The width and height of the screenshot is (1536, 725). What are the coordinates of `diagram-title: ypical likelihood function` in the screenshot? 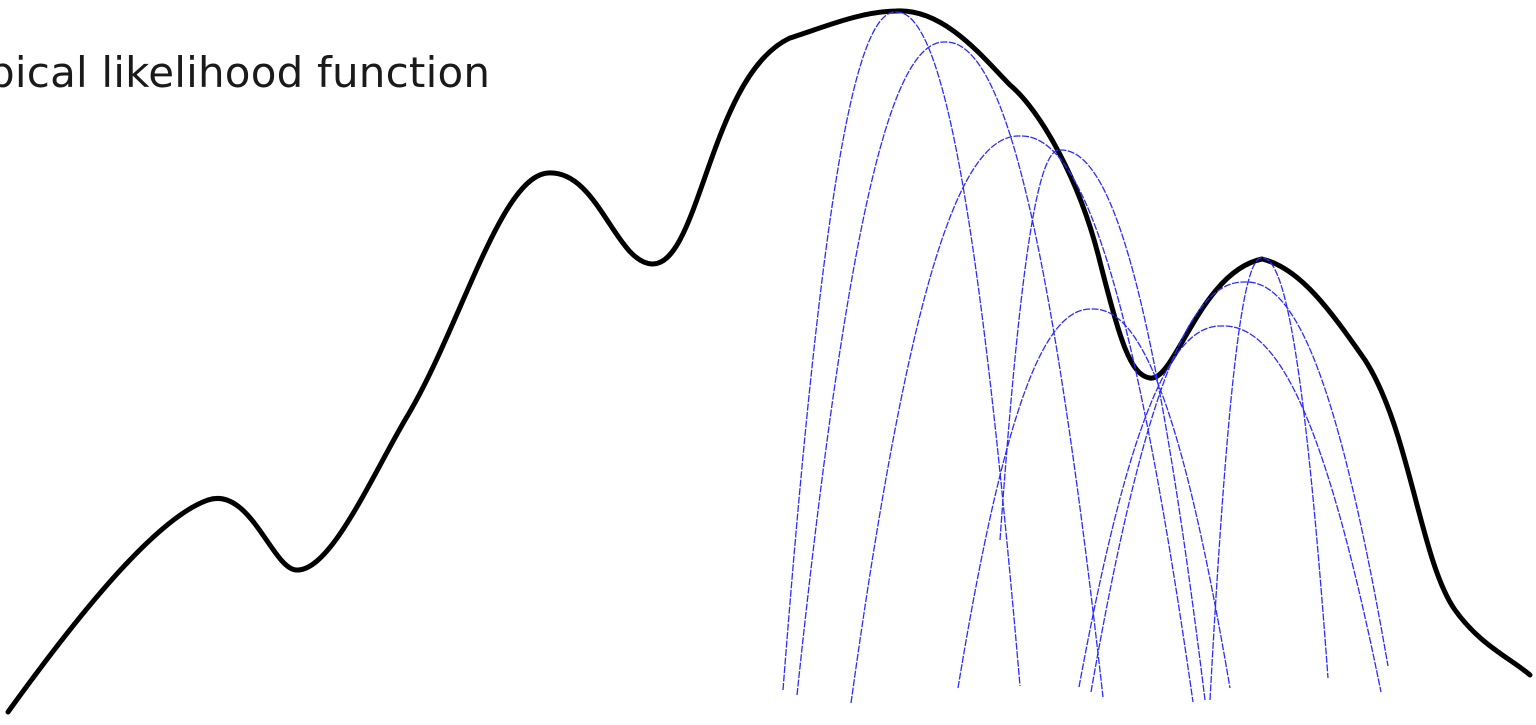 It's located at (245, 72).